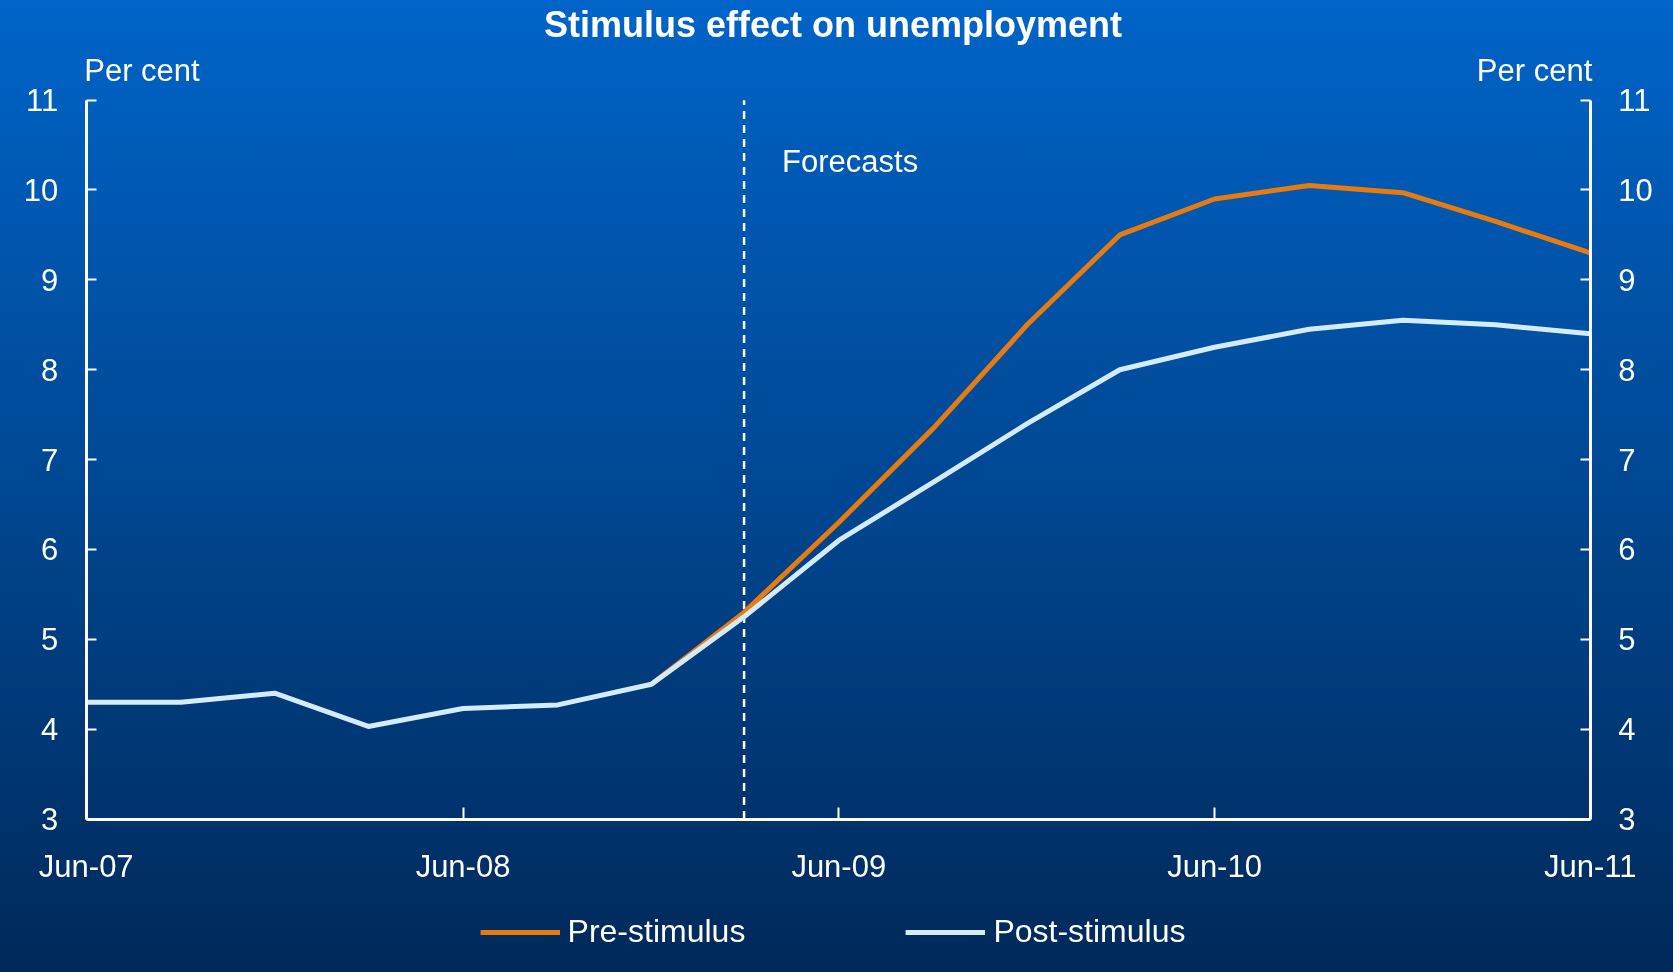 This screenshot has width=1673, height=972. I want to click on y-tick-label: 3, so click(49, 820).